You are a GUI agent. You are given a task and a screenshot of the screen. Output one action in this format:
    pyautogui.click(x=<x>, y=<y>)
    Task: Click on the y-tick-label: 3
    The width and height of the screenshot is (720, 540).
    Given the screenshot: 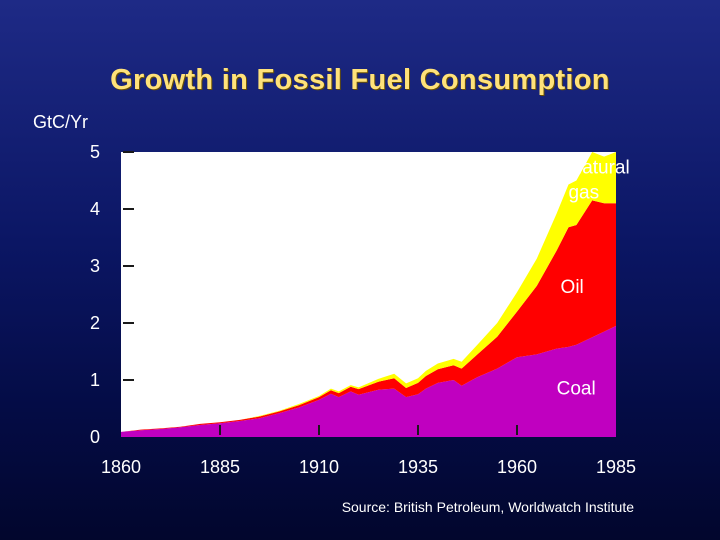 What is the action you would take?
    pyautogui.click(x=95, y=266)
    